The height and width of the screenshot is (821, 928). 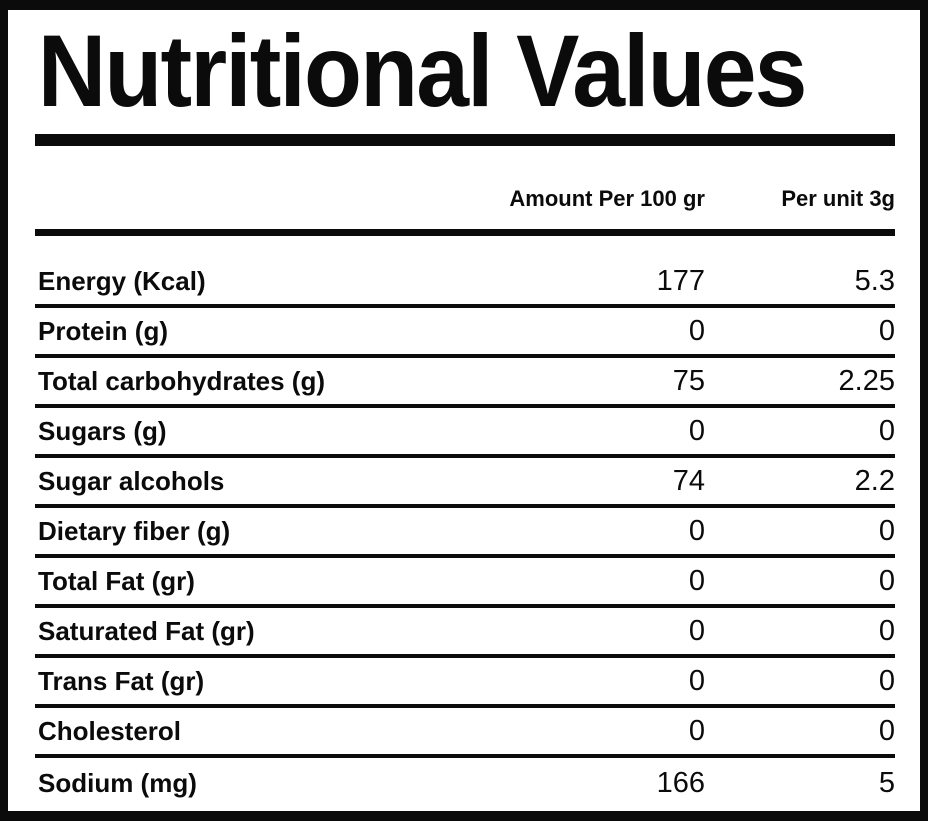 I want to click on row-label: Sugar alcohols, so click(x=131, y=480).